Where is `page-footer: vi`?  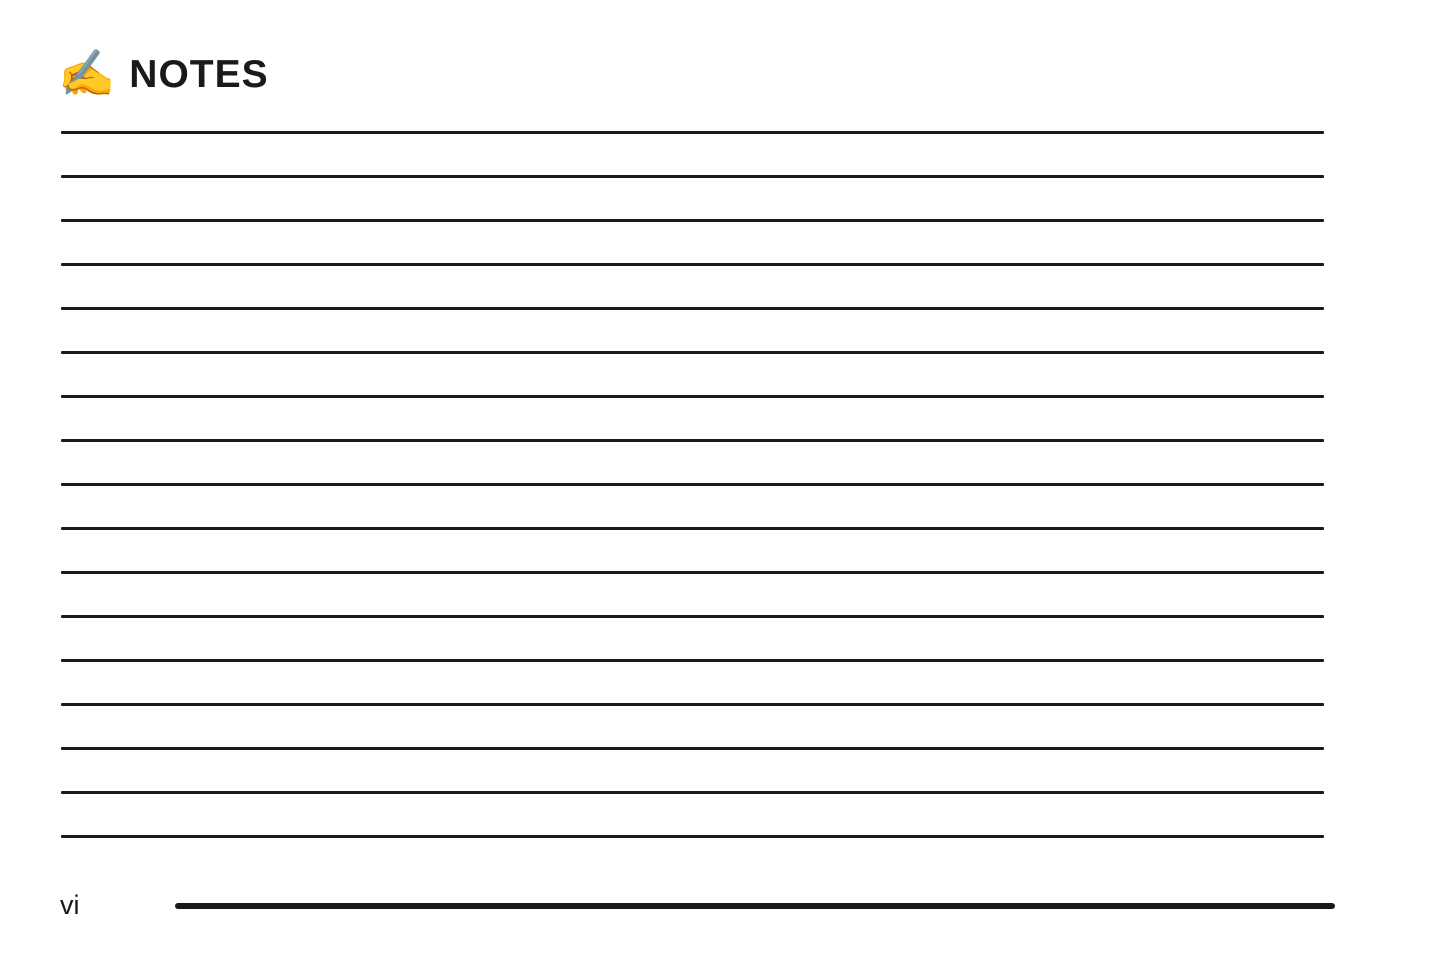
page-footer: vi is located at coordinates (722, 910).